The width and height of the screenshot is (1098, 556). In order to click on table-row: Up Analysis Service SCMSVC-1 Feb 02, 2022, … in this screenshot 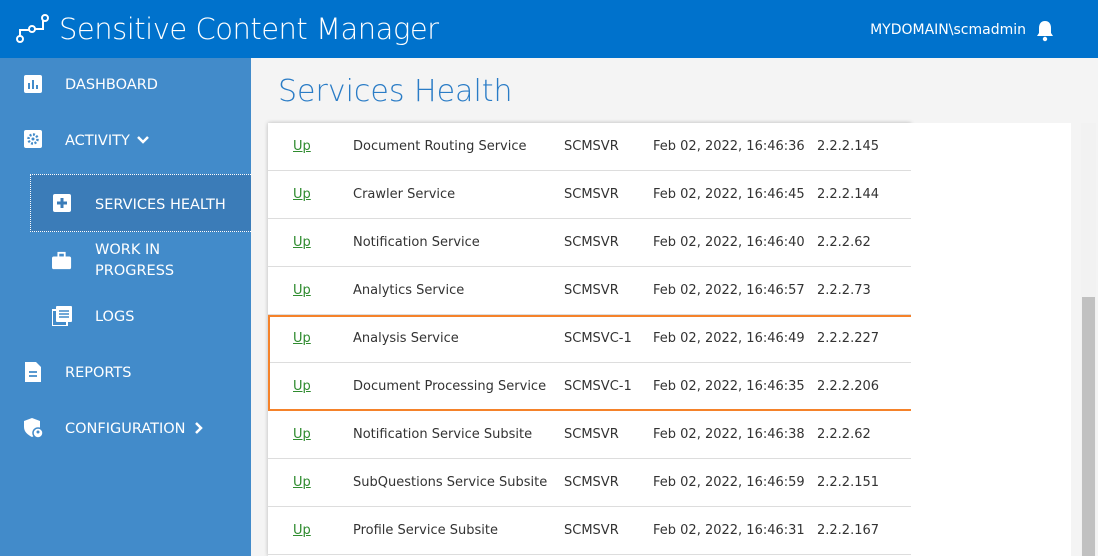, I will do `click(589, 339)`.